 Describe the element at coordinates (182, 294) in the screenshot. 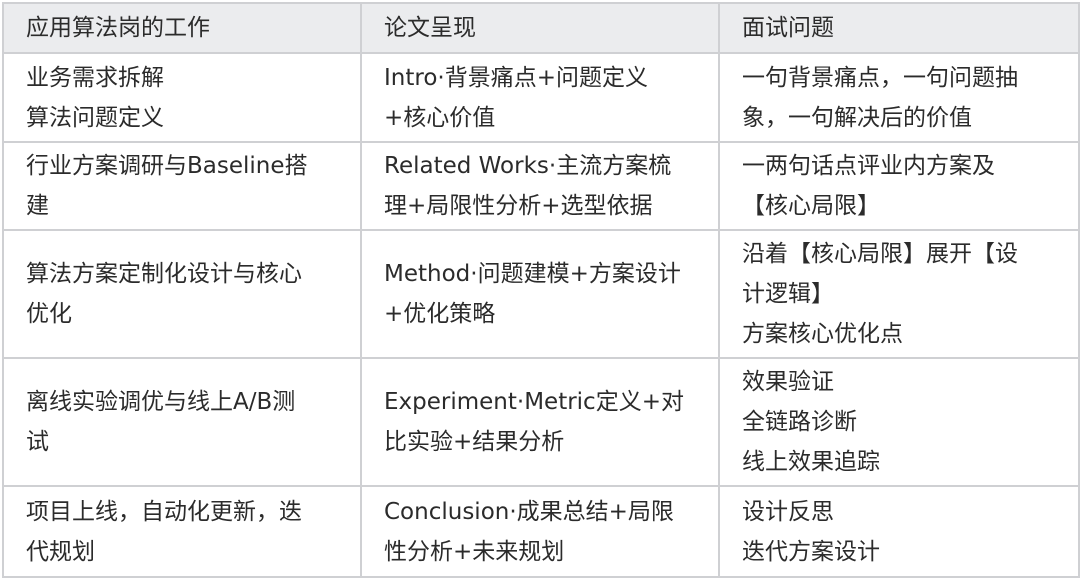

I see `cell-work: 算法方案定制化设计与核心 优化` at that location.